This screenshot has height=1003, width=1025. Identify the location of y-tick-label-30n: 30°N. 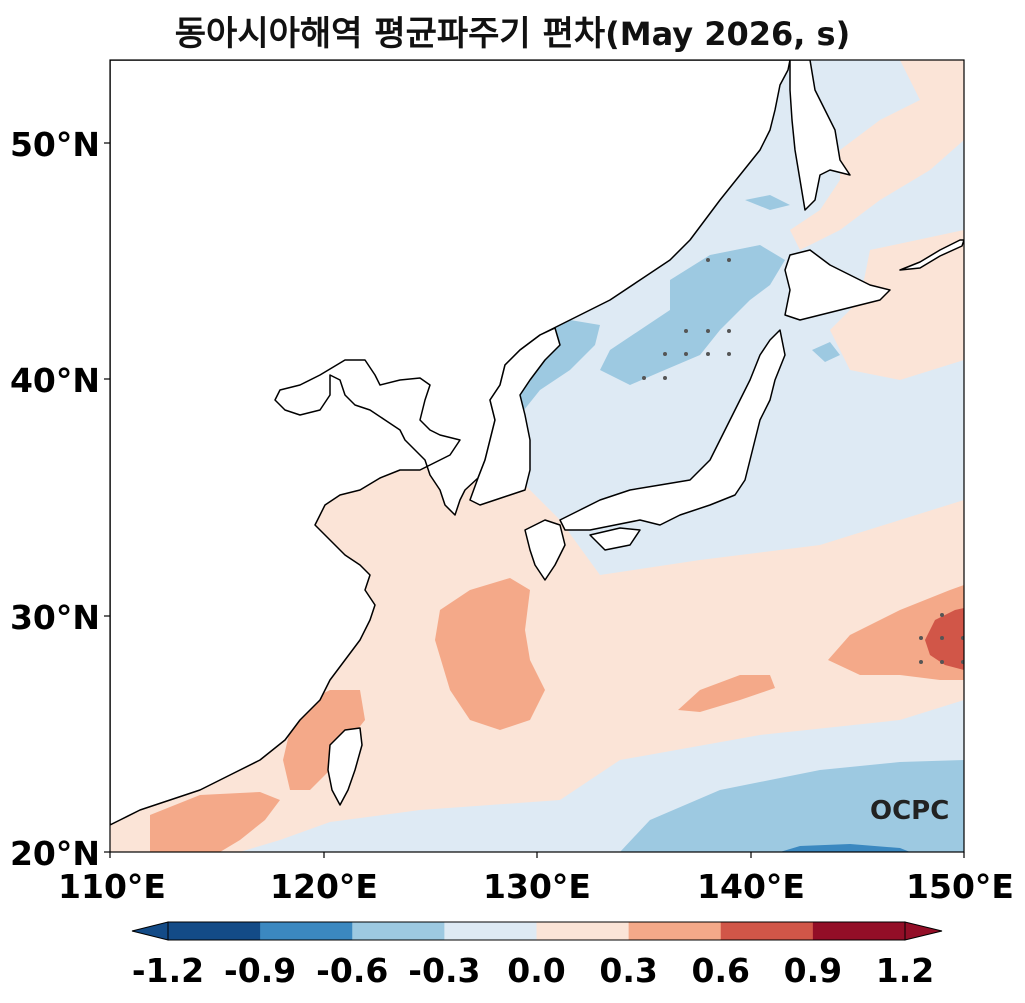
(55, 617).